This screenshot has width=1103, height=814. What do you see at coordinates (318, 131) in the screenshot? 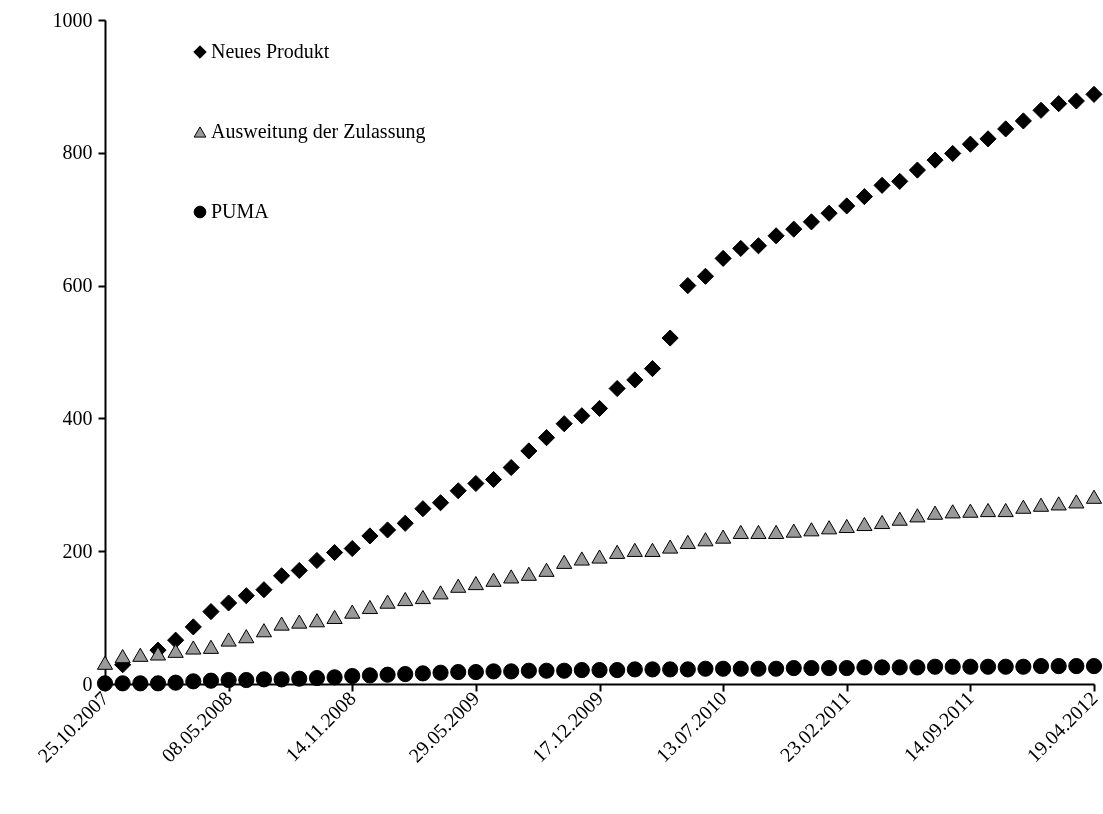
I see `legend-label: Ausweitung der Zulassung` at bounding box center [318, 131].